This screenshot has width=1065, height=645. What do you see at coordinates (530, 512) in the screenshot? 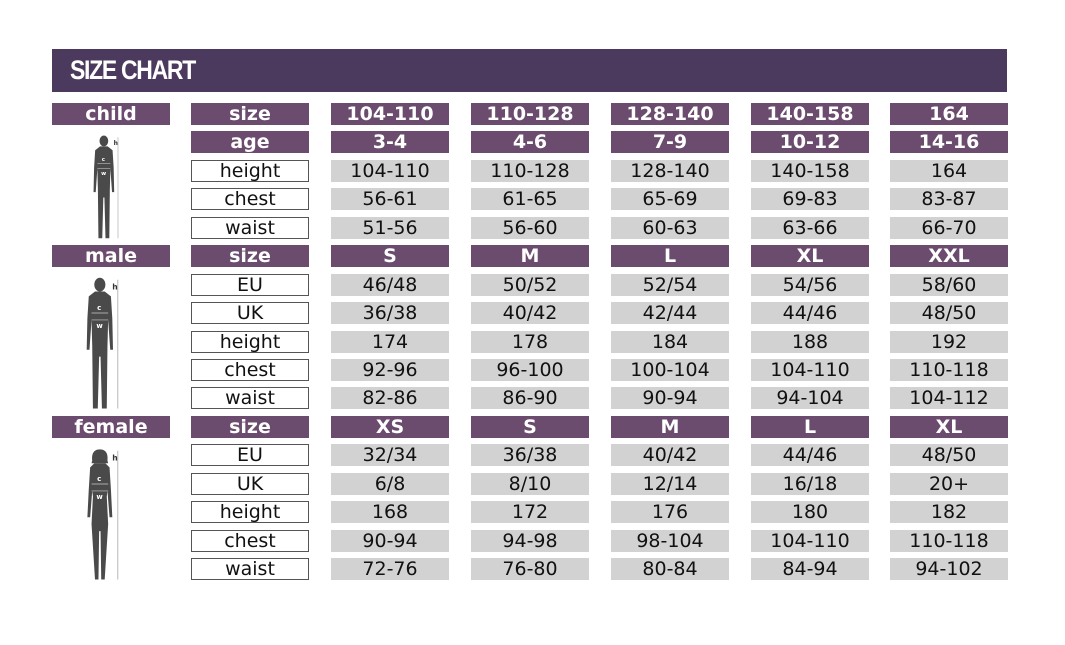
I see `table-cell: 172` at bounding box center [530, 512].